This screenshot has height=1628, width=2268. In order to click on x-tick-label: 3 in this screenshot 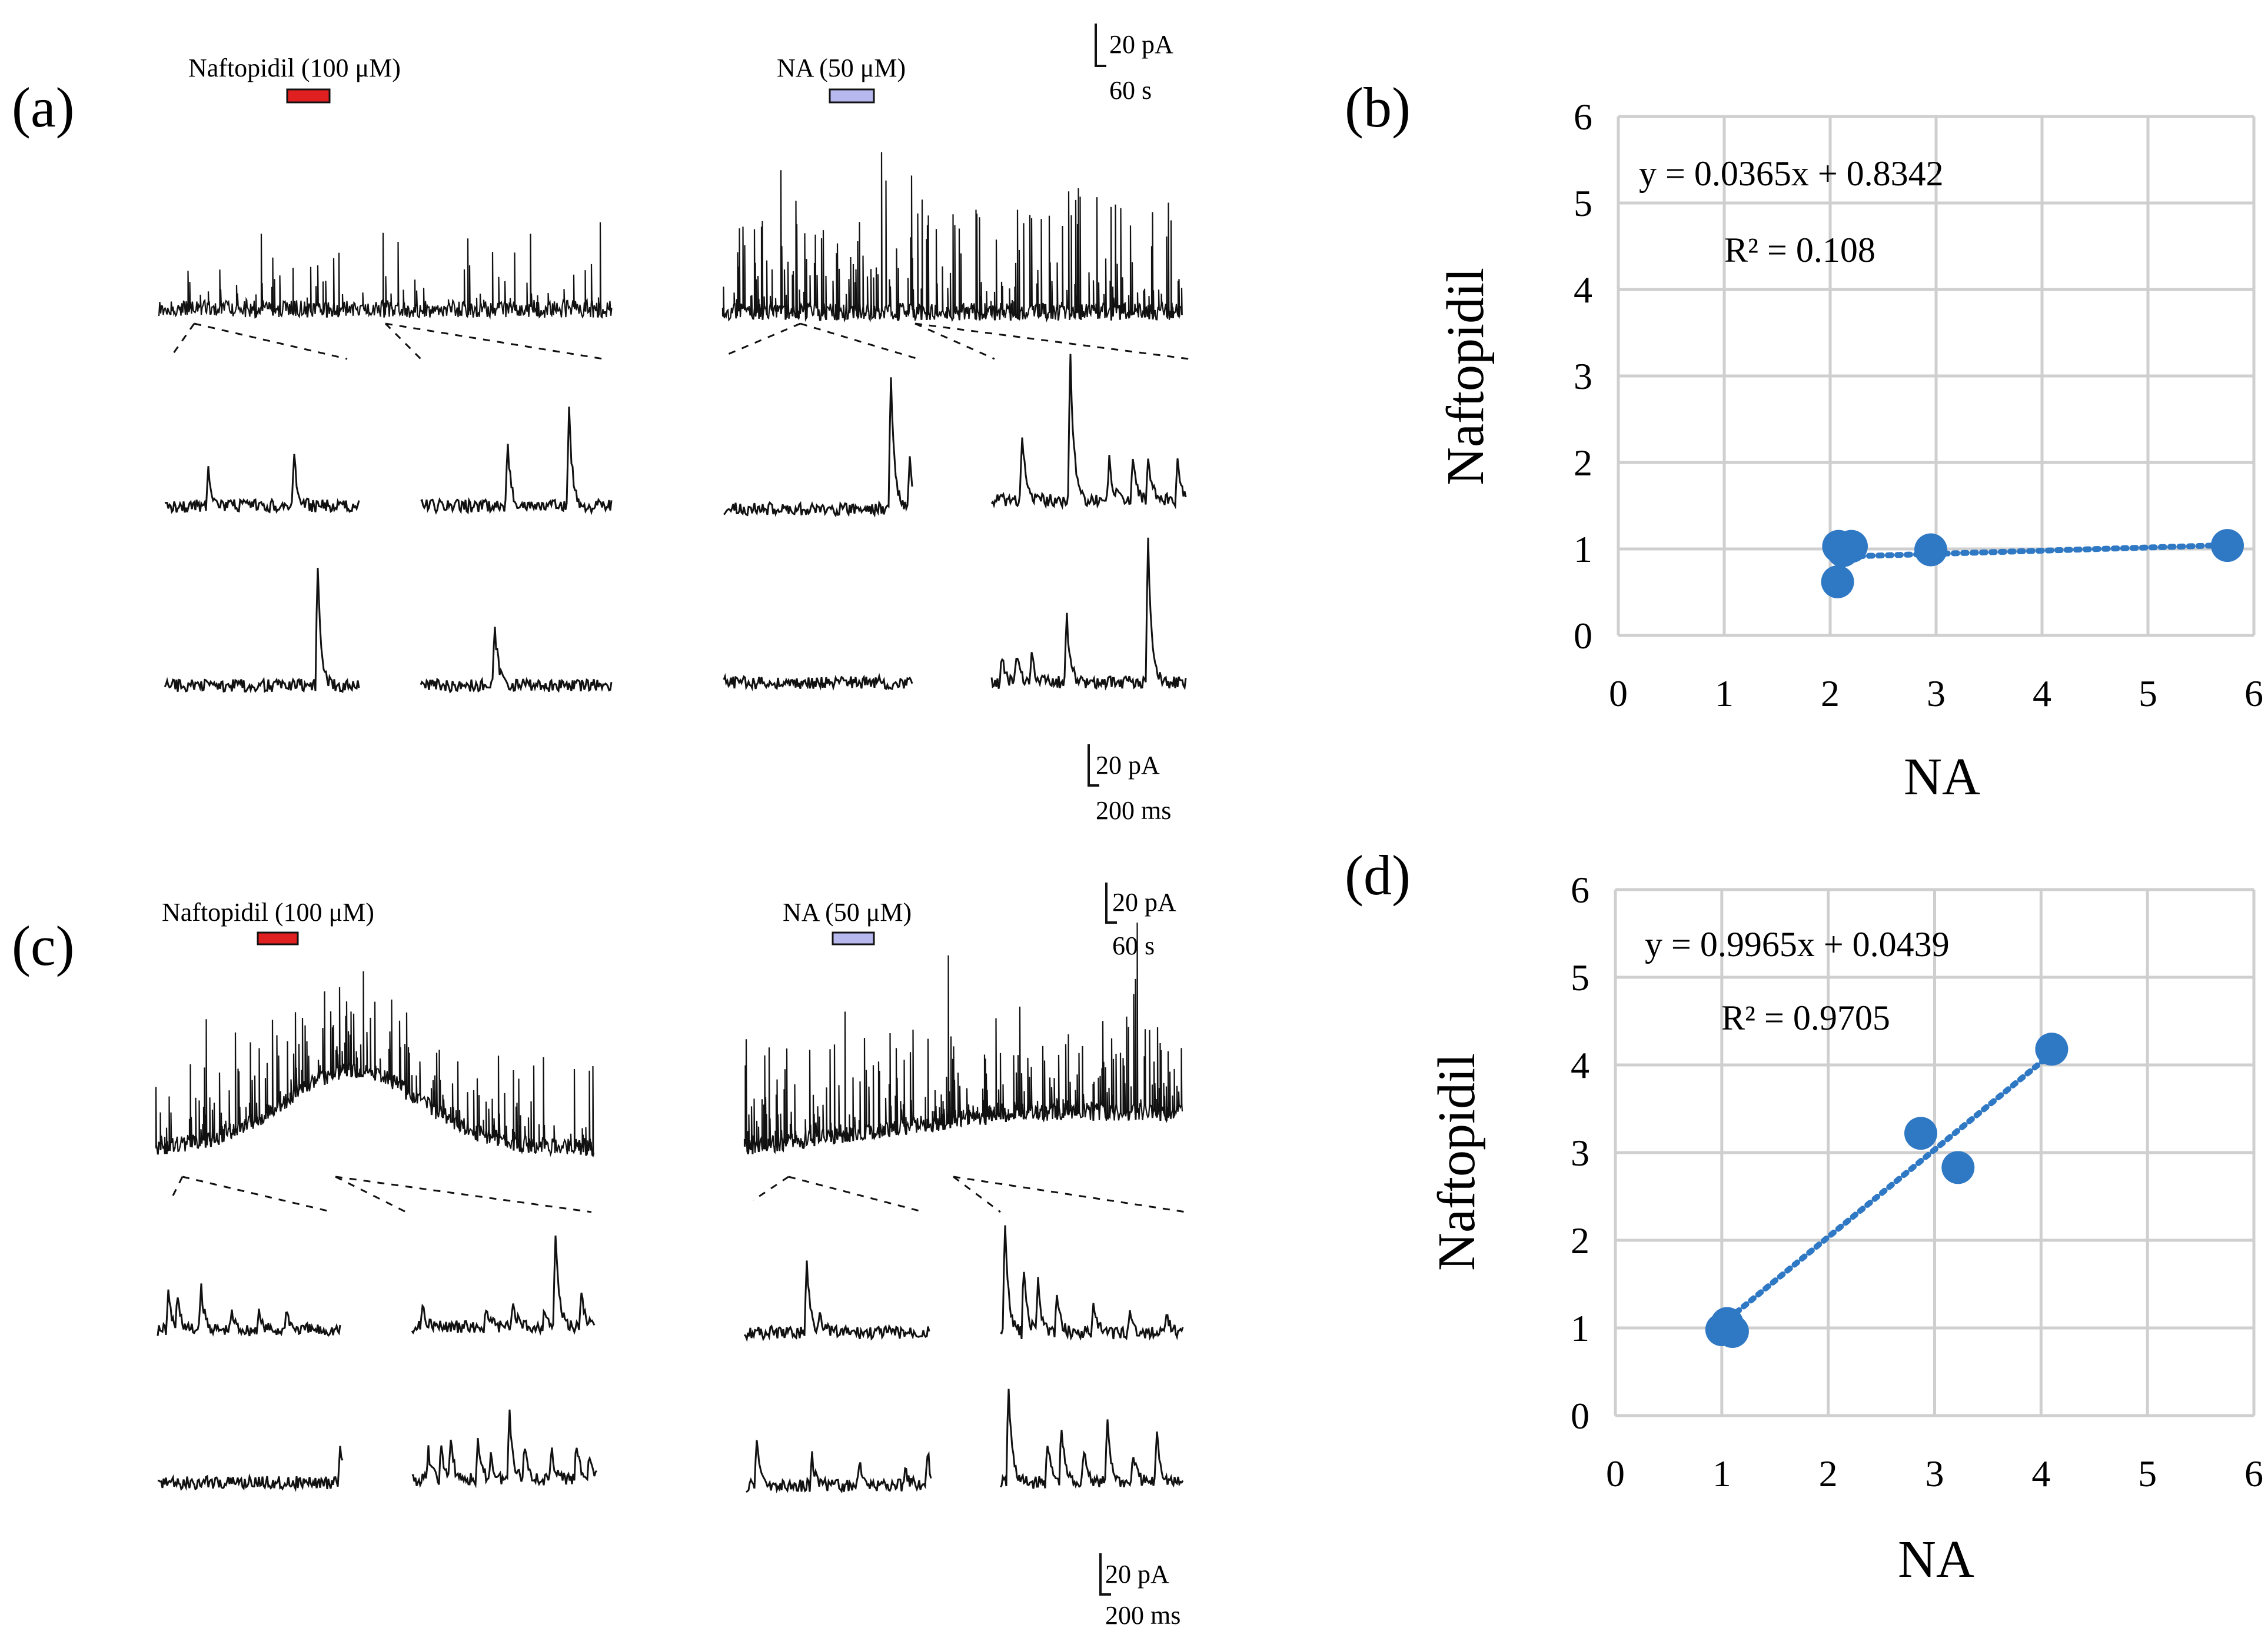, I will do `click(1936, 693)`.